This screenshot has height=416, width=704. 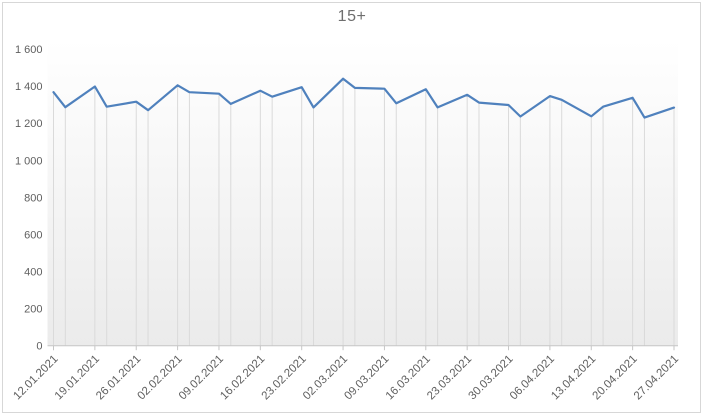 I want to click on y-axis-label: 1 000, so click(x=29, y=161).